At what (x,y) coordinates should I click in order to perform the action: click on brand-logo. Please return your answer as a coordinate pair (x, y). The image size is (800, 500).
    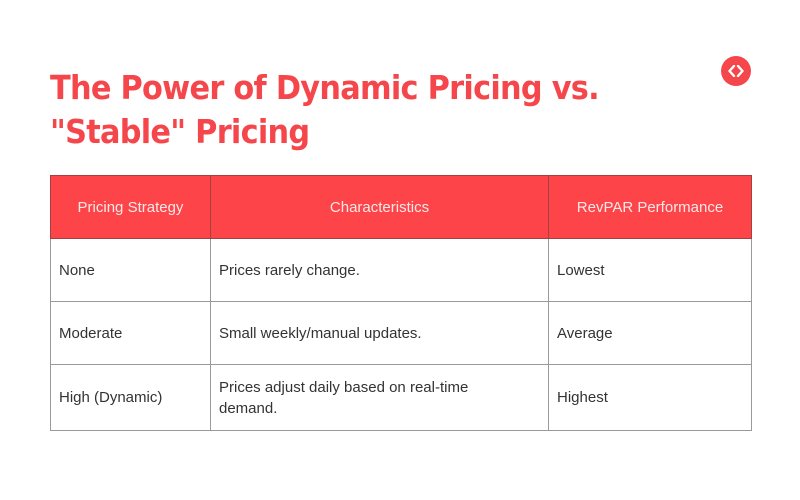
    Looking at the image, I should click on (736, 71).